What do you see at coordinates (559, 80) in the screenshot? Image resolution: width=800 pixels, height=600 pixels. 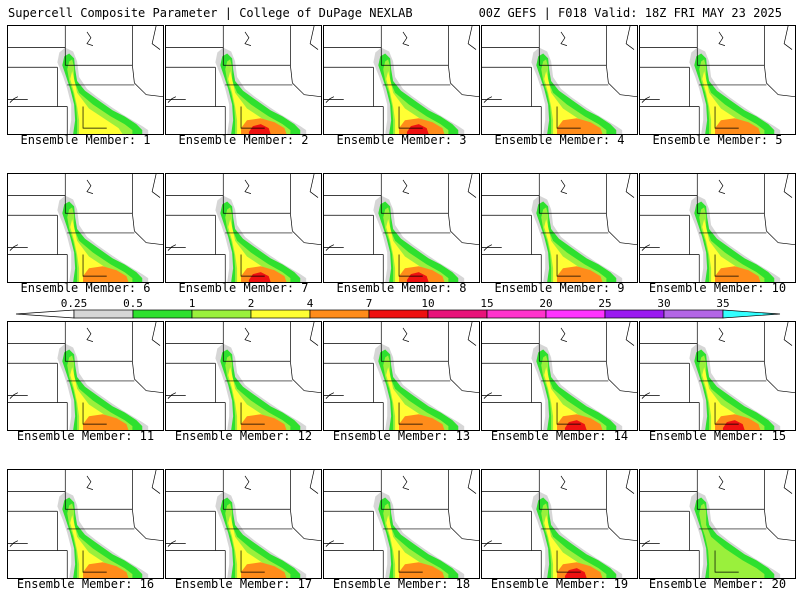 I see `ensemble-member-4-map` at bounding box center [559, 80].